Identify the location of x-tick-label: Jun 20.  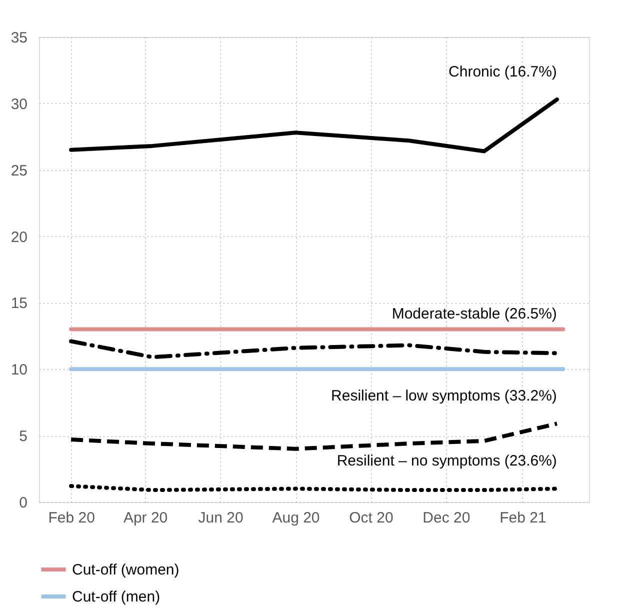
(221, 518).